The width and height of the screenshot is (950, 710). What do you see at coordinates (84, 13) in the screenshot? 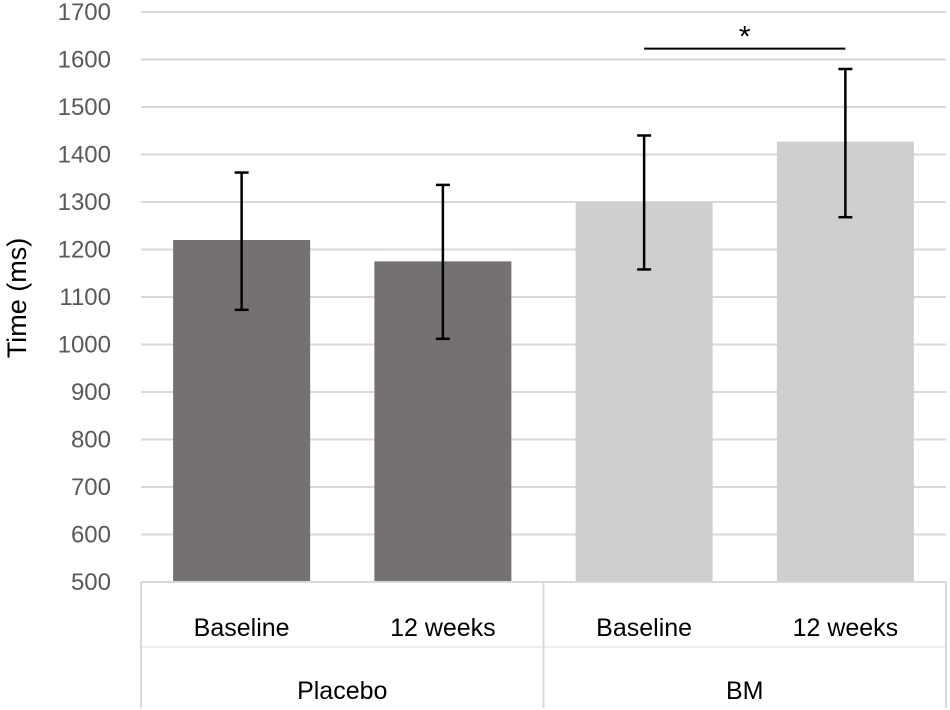
I see `y-tick-label: 1700` at bounding box center [84, 13].